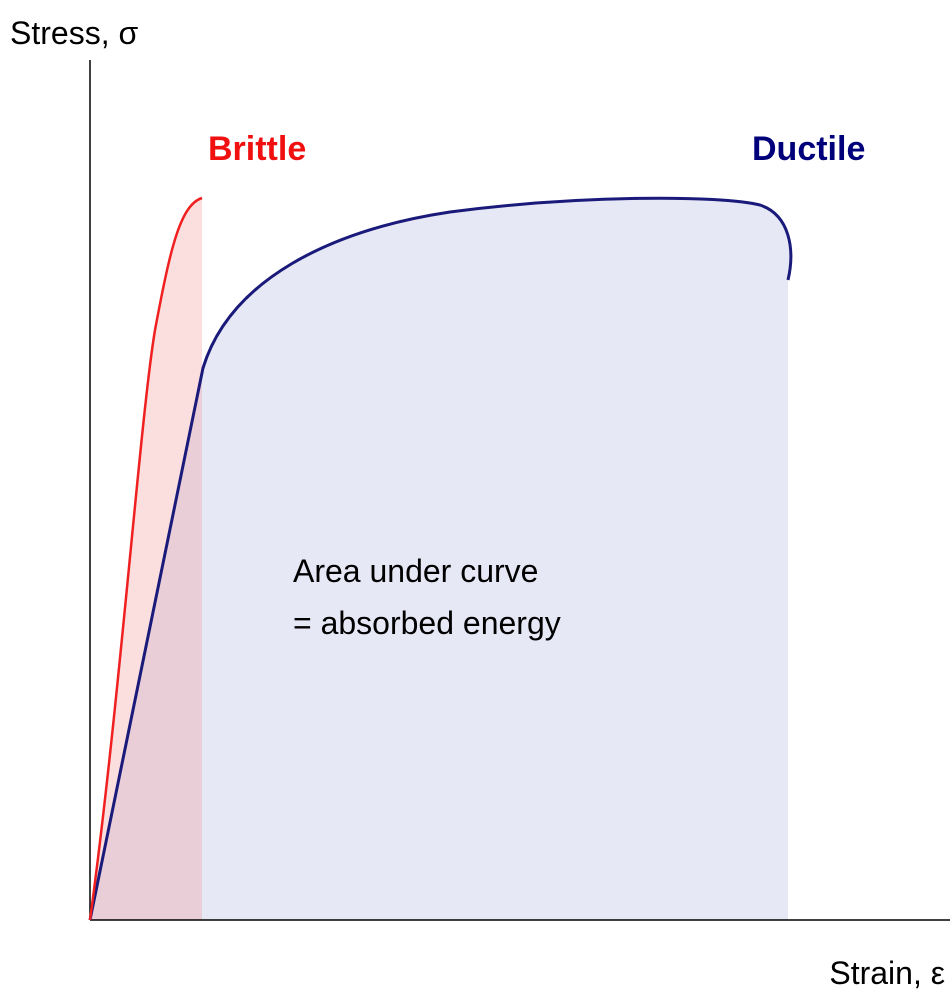 The width and height of the screenshot is (951, 995). Describe the element at coordinates (887, 973) in the screenshot. I see `x-axis-label: Strain, ε` at that location.